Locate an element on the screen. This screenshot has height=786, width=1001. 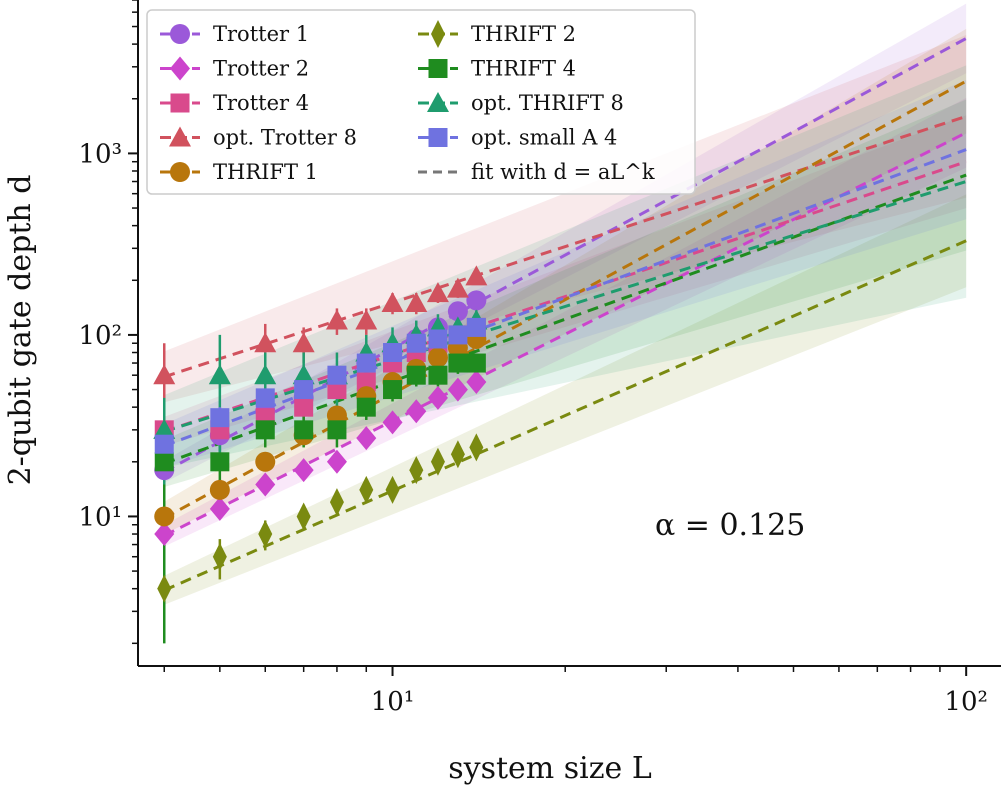
y-axis-label: 2-qubit gate depth d is located at coordinates (20, 330).